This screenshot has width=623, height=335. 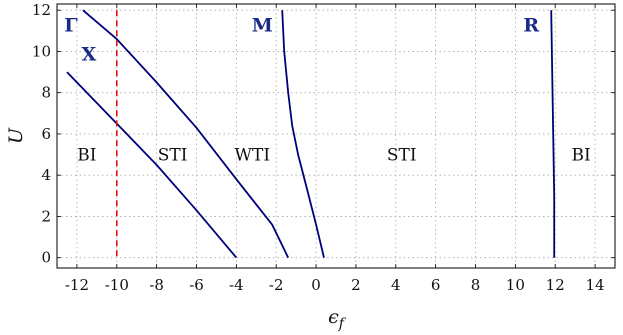 I want to click on x-tick-label: 14, so click(x=595, y=285).